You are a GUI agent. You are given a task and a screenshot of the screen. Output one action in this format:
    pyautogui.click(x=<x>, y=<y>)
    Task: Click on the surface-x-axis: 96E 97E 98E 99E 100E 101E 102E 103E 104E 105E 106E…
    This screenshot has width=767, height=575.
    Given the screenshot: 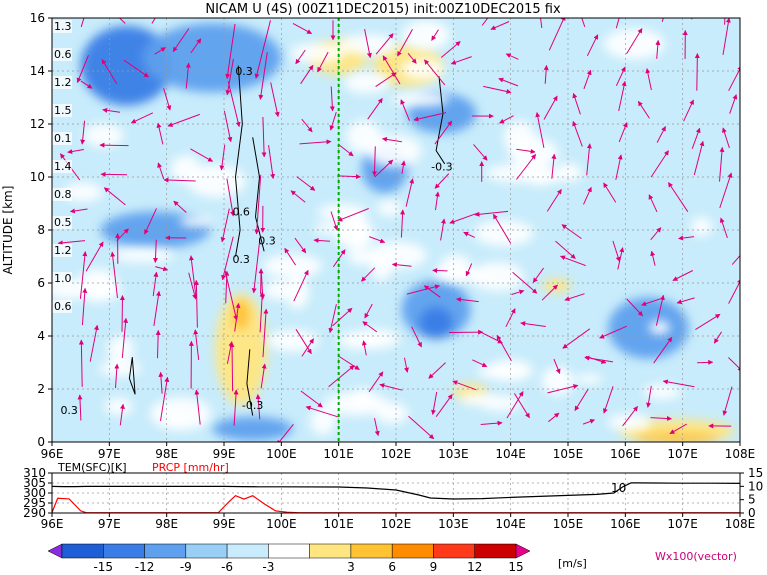 What is the action you would take?
    pyautogui.click(x=398, y=522)
    